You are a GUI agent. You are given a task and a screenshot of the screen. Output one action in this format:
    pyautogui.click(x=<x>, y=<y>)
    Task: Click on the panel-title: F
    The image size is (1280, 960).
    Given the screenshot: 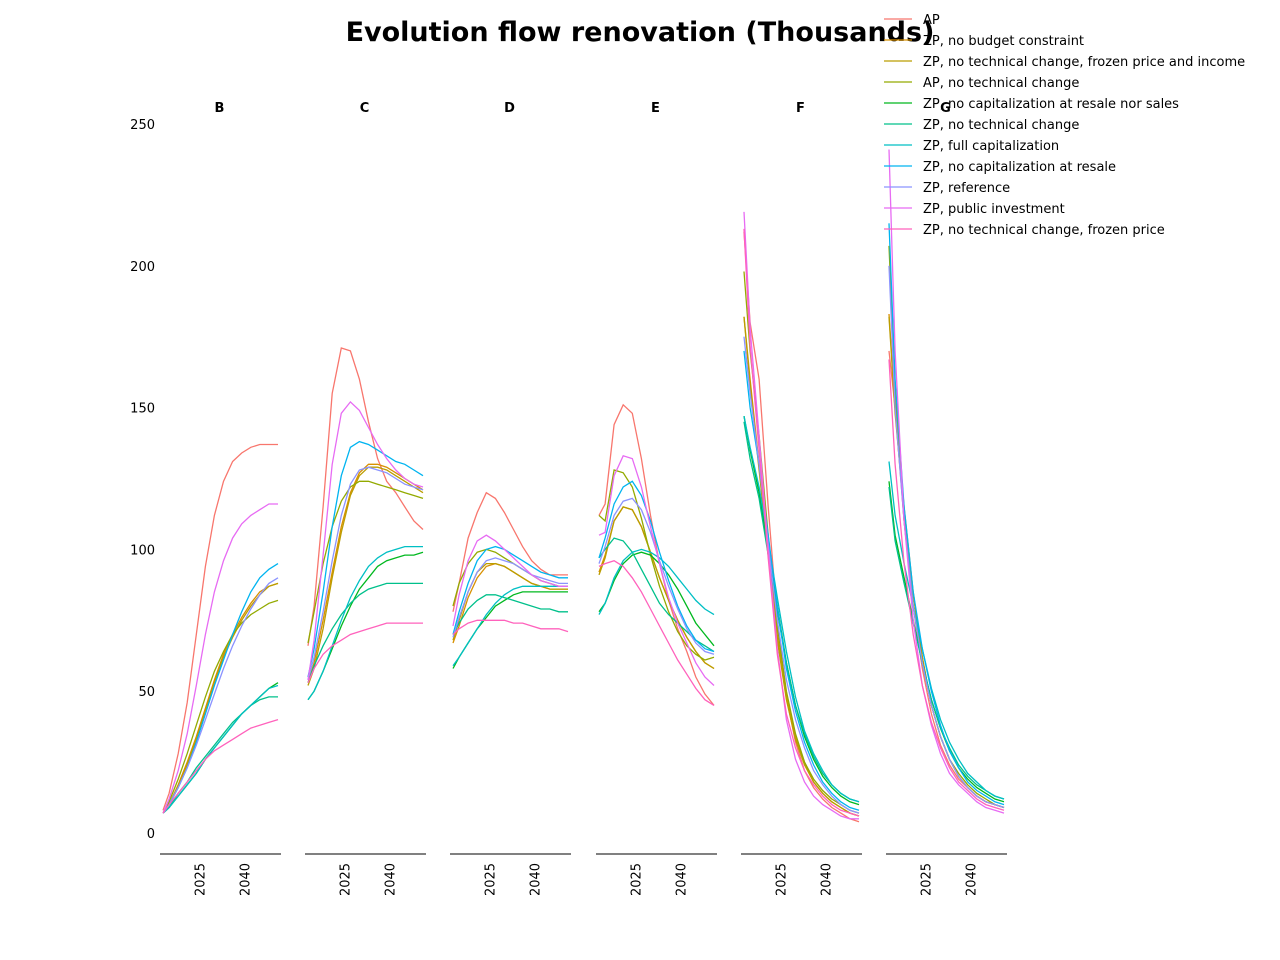 What is the action you would take?
    pyautogui.click(x=800, y=108)
    